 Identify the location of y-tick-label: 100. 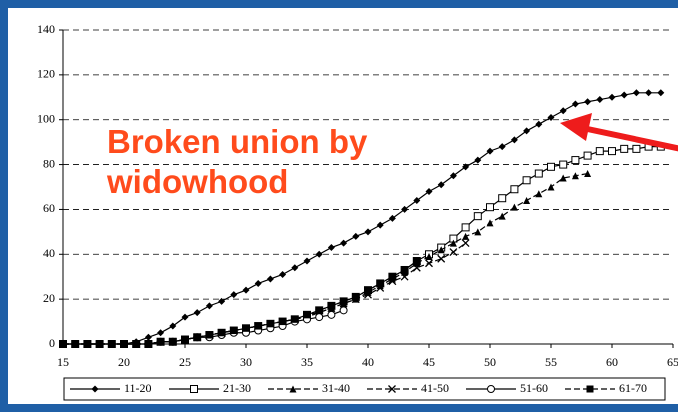
(46, 118).